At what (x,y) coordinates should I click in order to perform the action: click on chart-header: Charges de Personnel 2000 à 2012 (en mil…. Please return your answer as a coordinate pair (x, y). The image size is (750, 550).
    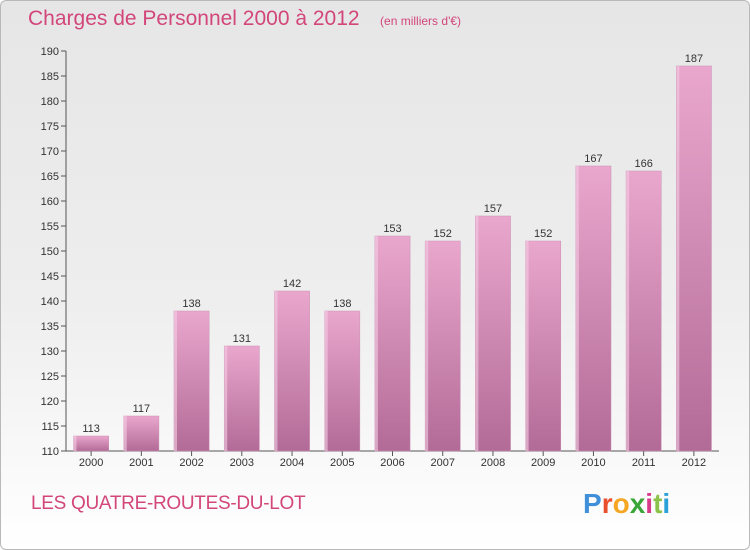
    Looking at the image, I should click on (244, 19).